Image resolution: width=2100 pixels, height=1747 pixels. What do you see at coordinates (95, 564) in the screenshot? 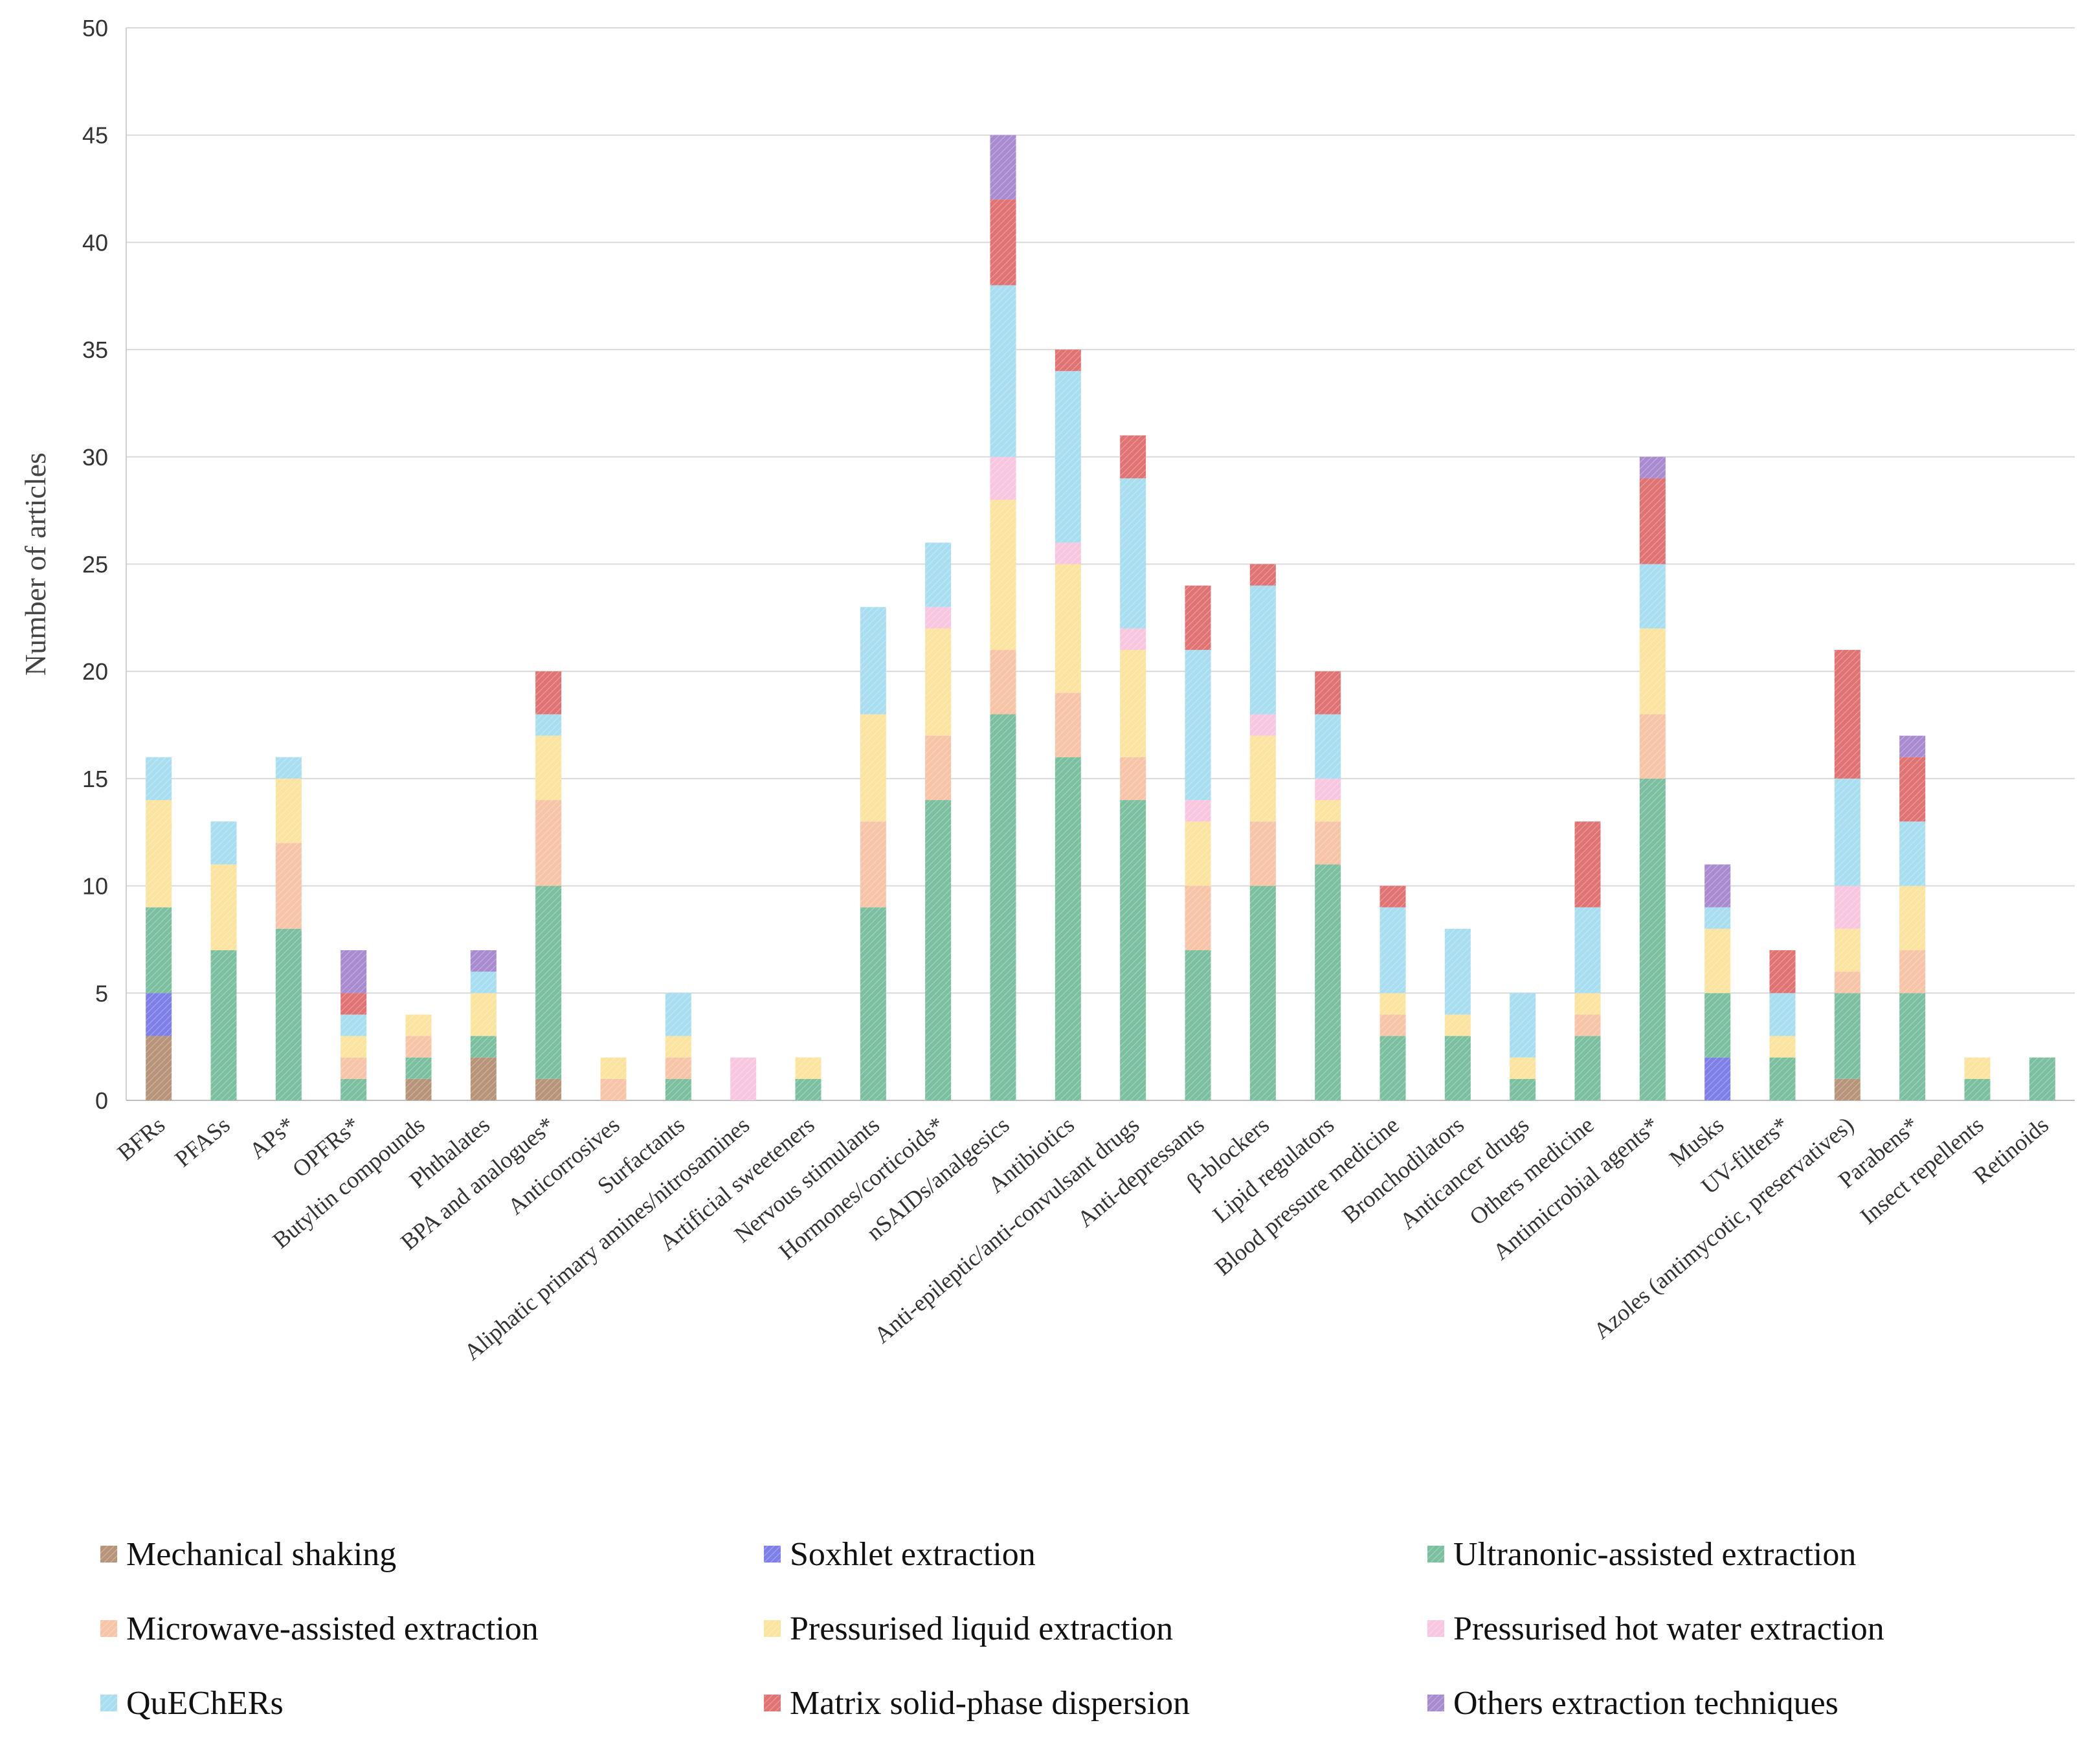
I see `y-tick-label: 25` at bounding box center [95, 564].